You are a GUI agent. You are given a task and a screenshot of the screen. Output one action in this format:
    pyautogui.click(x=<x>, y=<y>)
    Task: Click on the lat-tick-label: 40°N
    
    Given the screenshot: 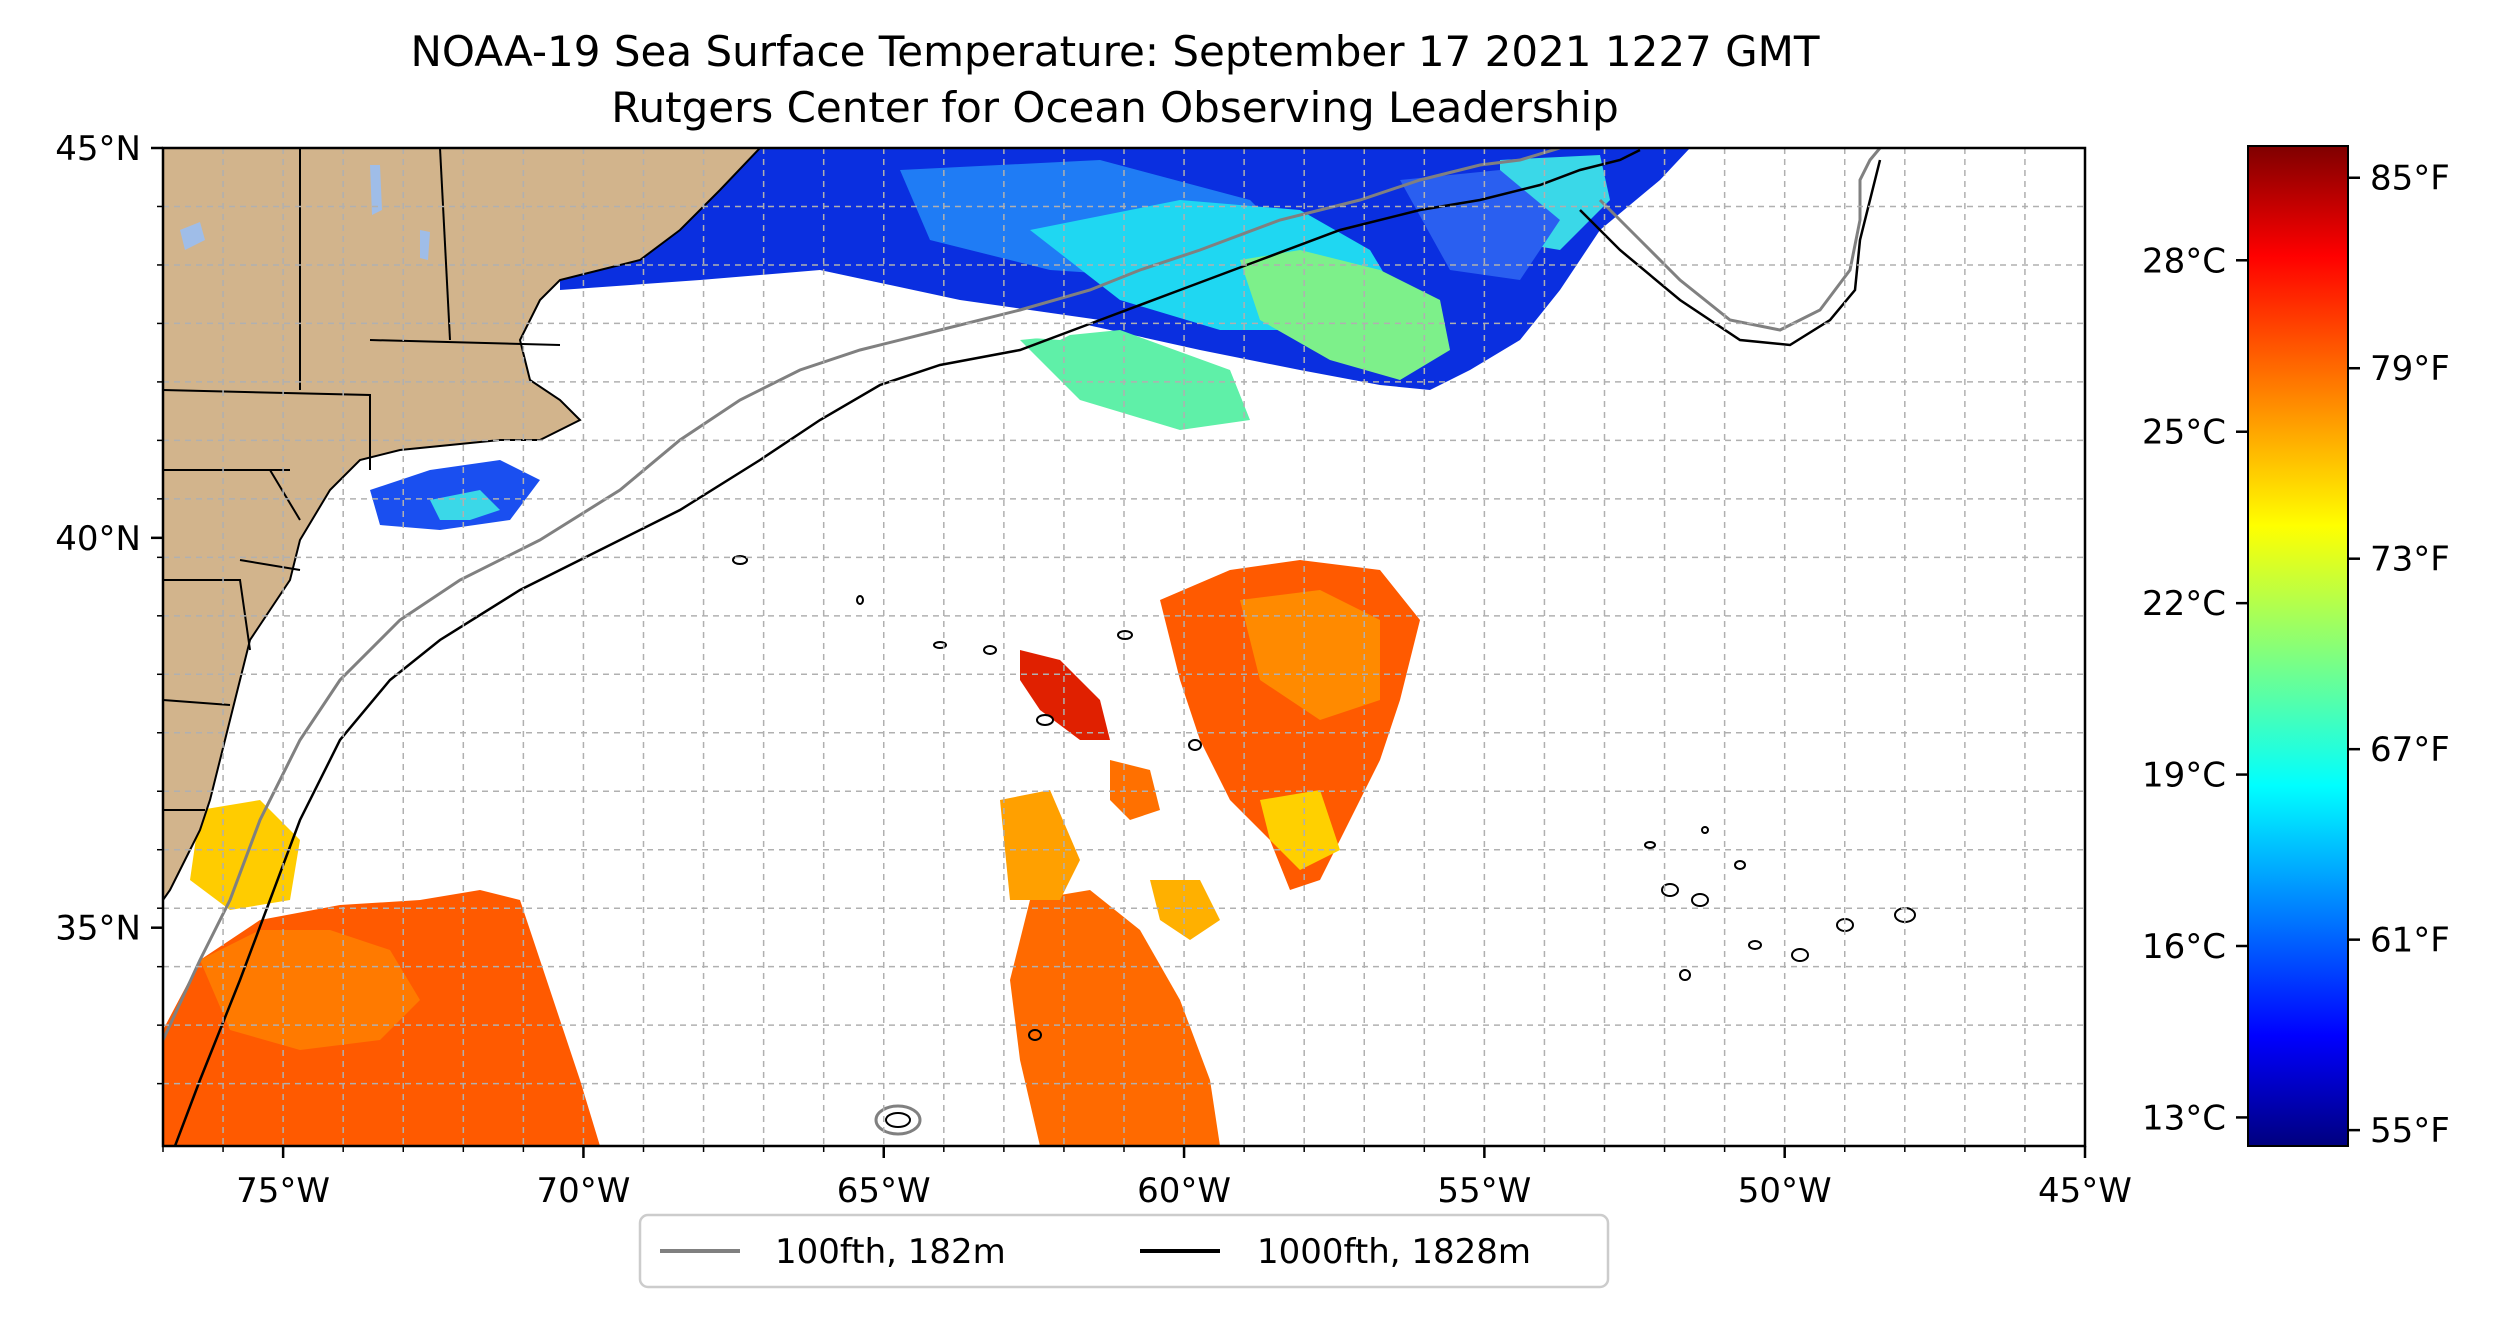 What is the action you would take?
    pyautogui.click(x=98, y=539)
    